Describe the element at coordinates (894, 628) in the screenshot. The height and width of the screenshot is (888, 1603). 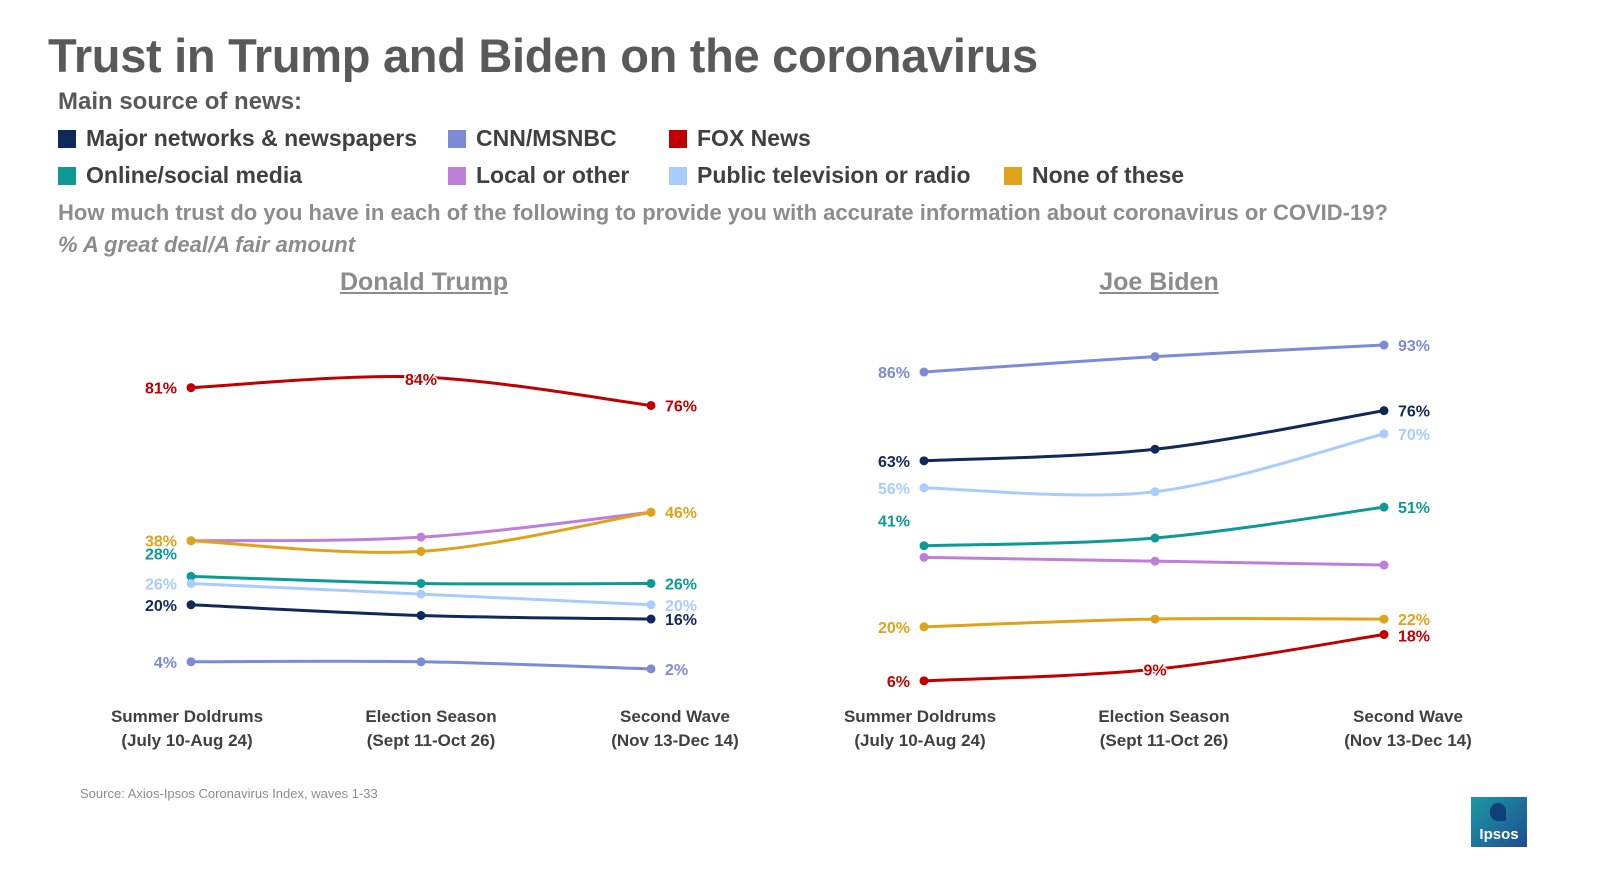
I see `data-label-biden-none-of-these: 20%` at that location.